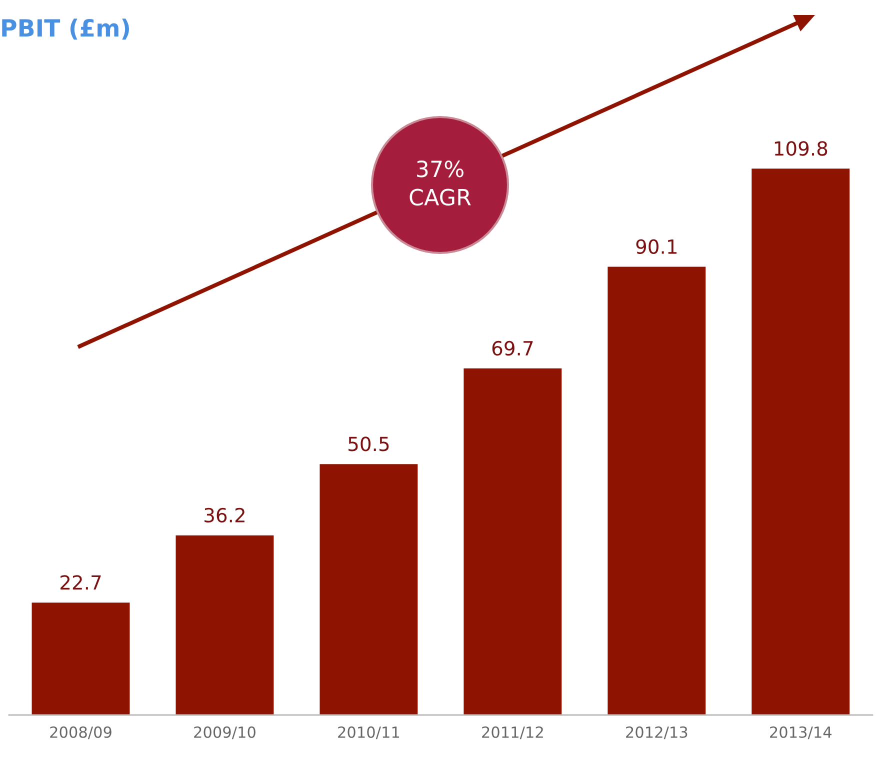  I want to click on data-label: 90.1, so click(656, 246).